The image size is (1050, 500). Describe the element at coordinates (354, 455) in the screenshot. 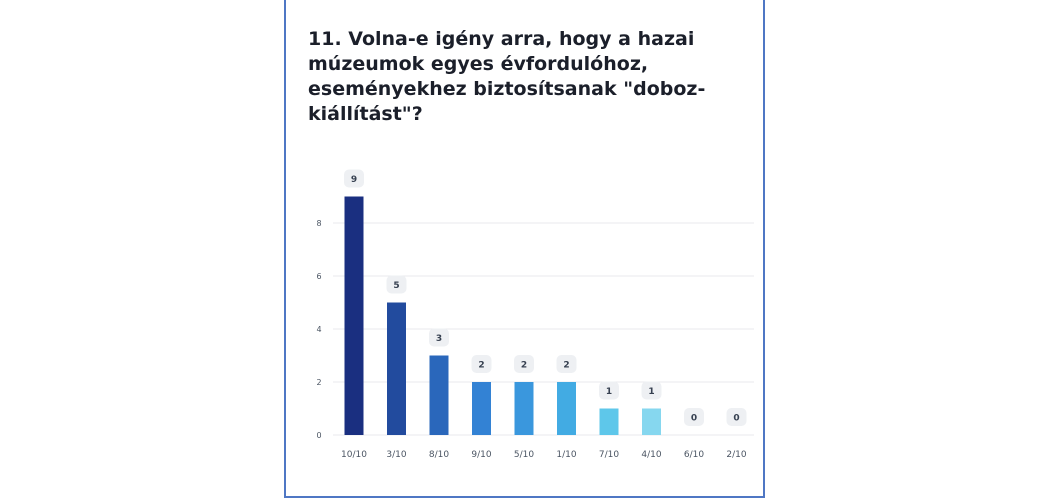

I see `x-tick-label: 10/10` at that location.